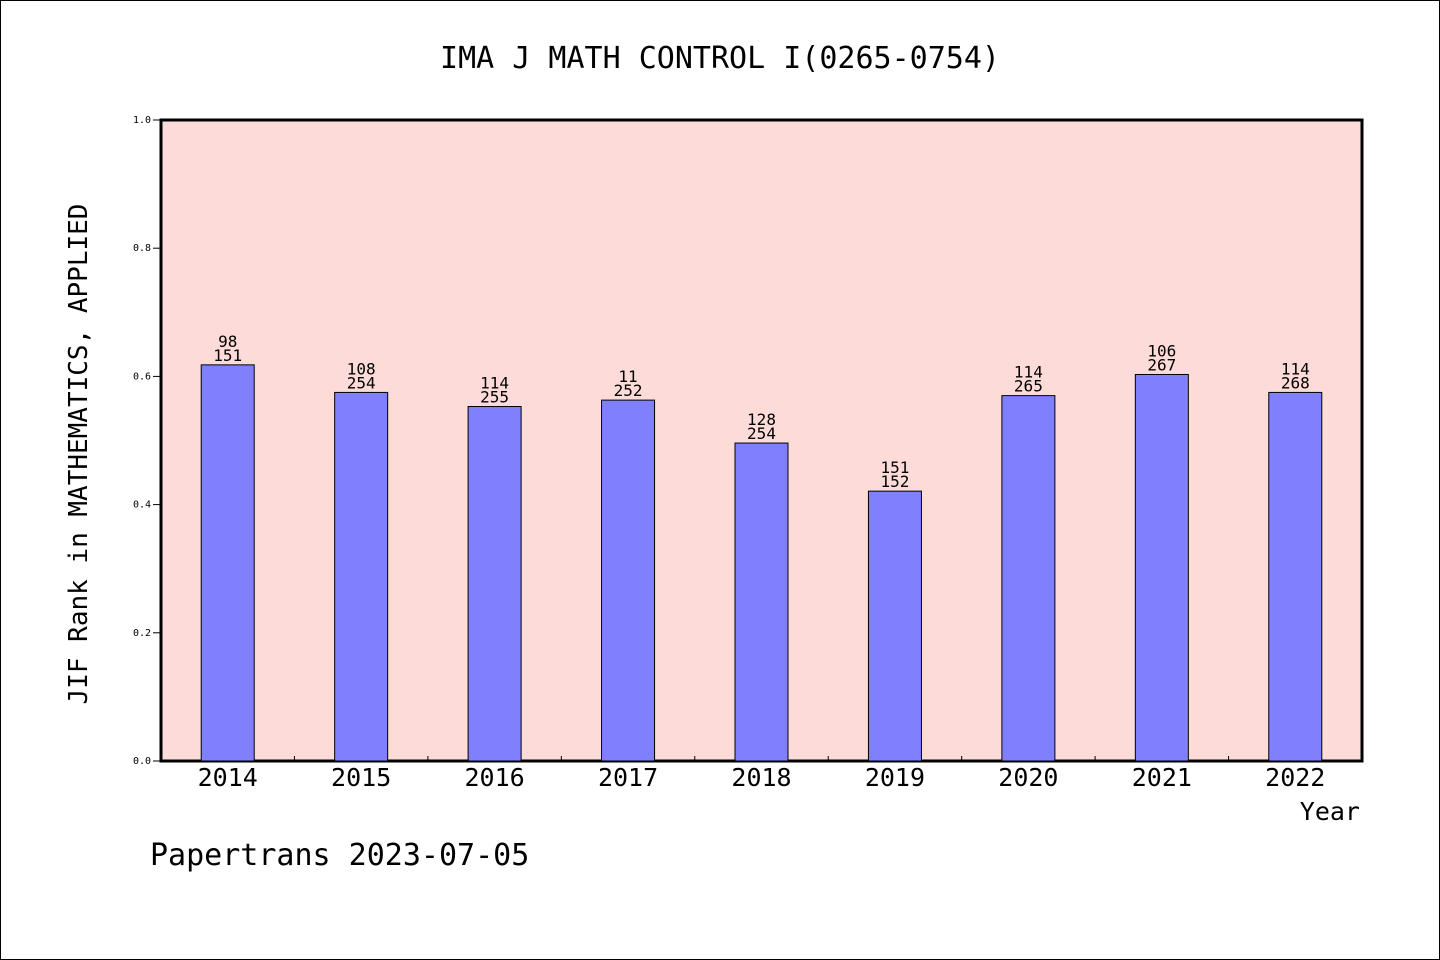  What do you see at coordinates (1028, 777) in the screenshot?
I see `x-tick-label: 2020` at bounding box center [1028, 777].